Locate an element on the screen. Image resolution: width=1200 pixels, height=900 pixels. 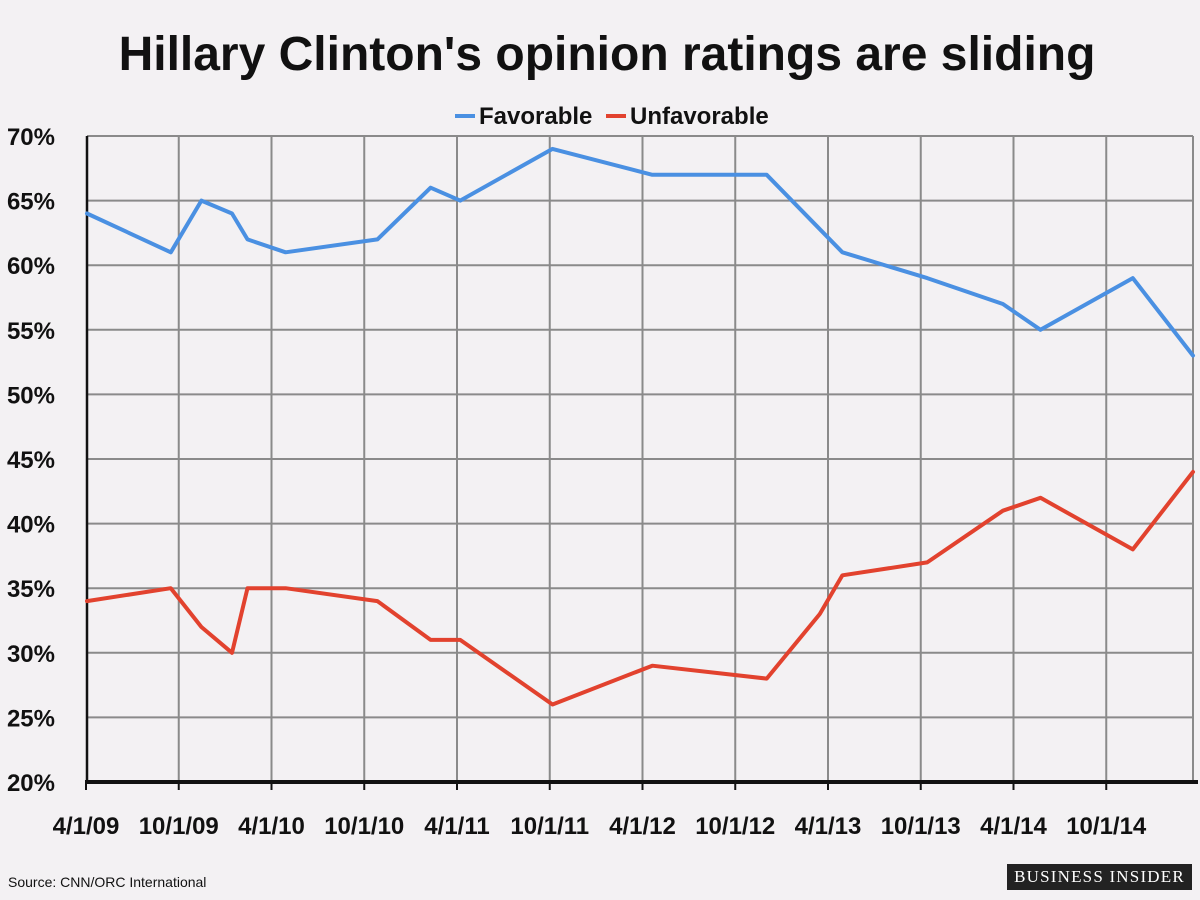
x-tick-label: 4/1/09 is located at coordinates (86, 826).